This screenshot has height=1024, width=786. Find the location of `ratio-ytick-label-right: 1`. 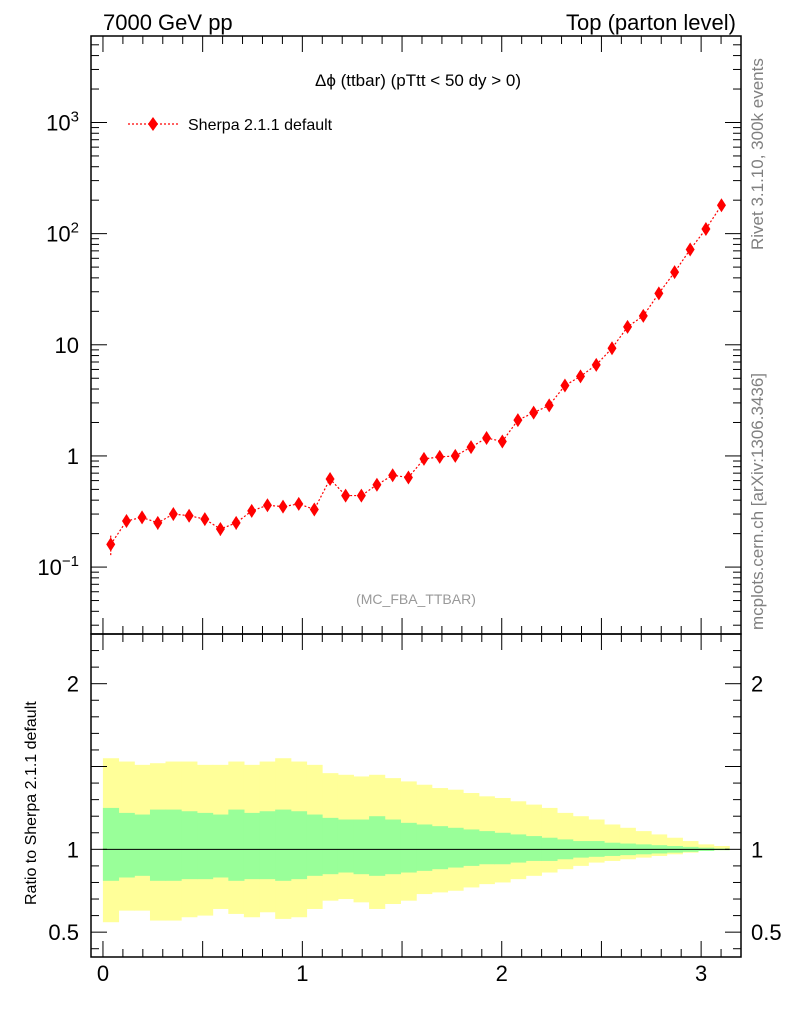

ratio-ytick-label-right: 1 is located at coordinates (757, 849).